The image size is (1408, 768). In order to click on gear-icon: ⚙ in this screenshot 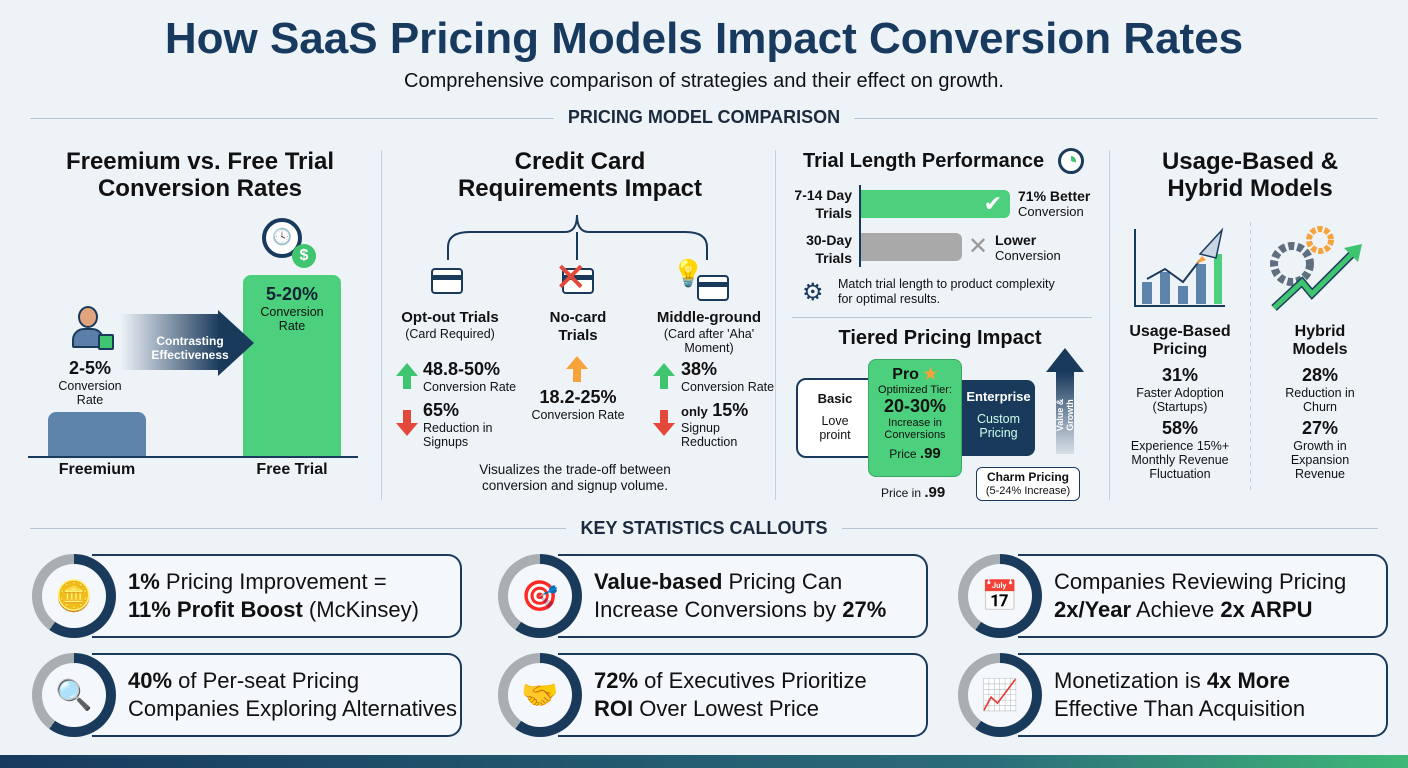, I will do `click(813, 292)`.